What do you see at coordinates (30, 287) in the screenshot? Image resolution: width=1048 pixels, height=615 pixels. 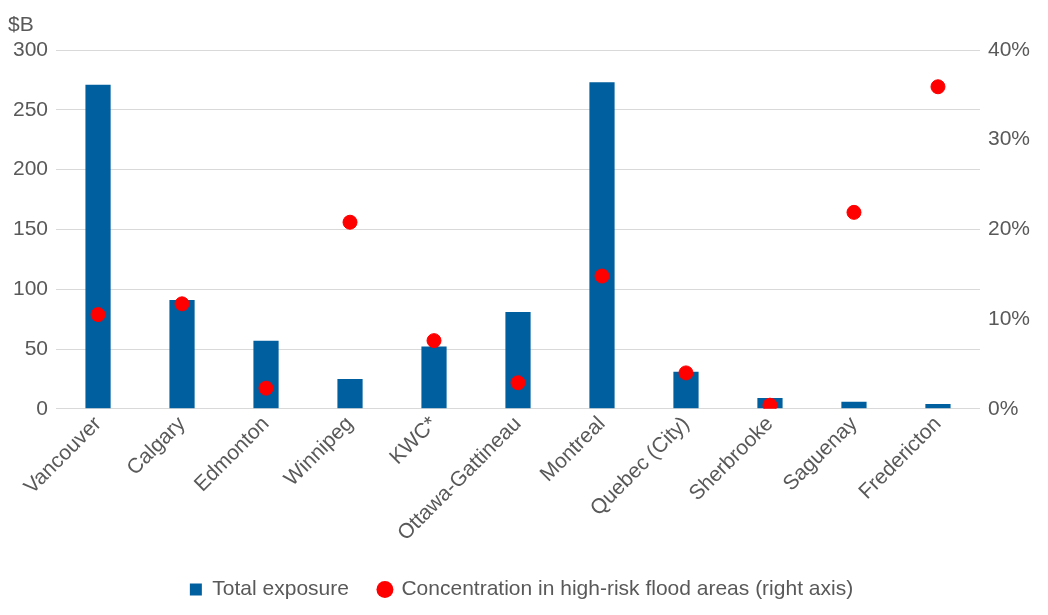 I see `y-tick-label: 100` at bounding box center [30, 287].